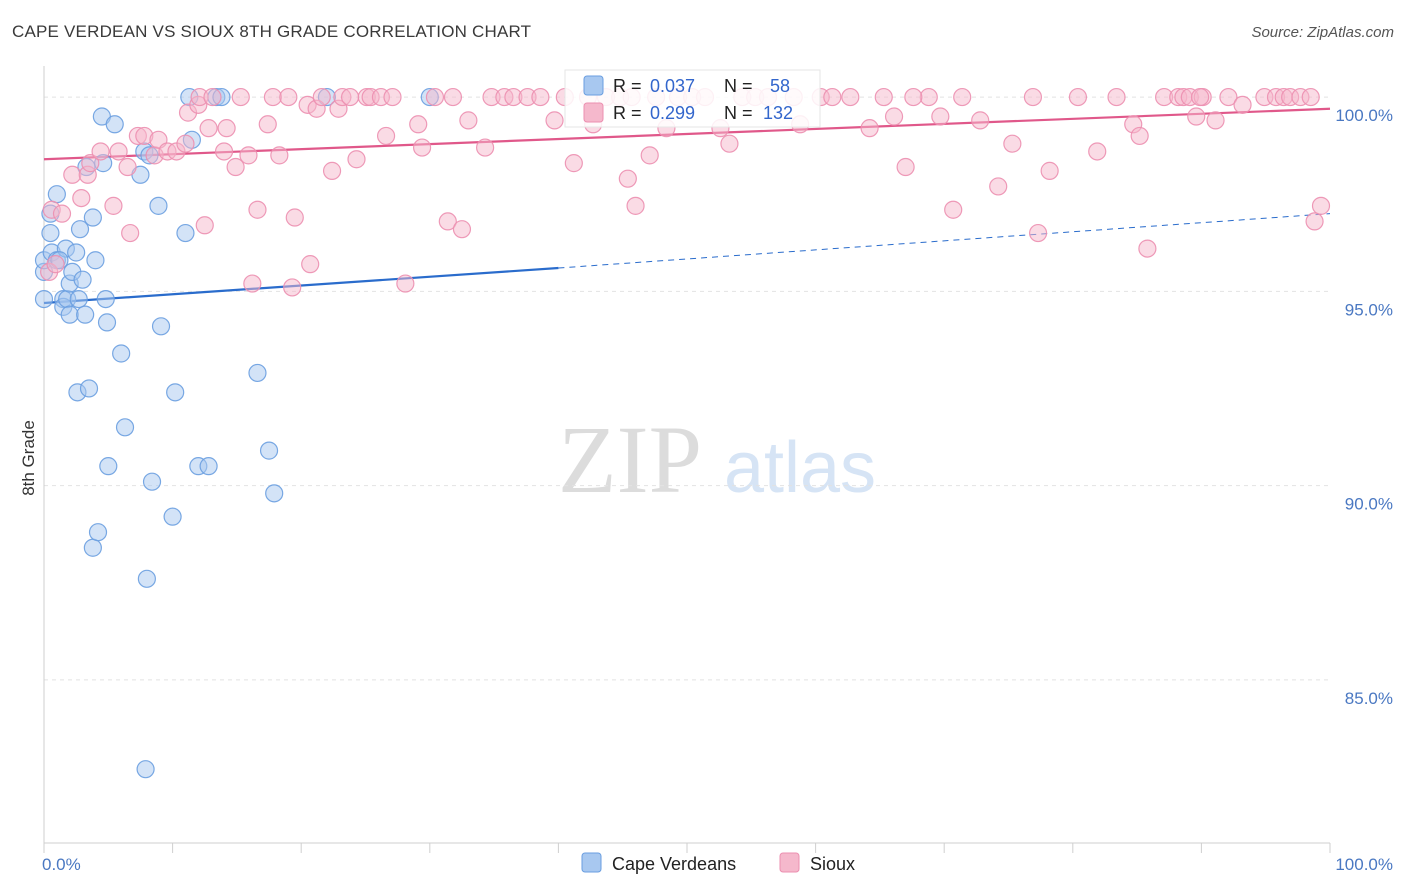 The height and width of the screenshot is (892, 1406). I want to click on trend-line-cape-verdeans-solid, so click(301, 285).